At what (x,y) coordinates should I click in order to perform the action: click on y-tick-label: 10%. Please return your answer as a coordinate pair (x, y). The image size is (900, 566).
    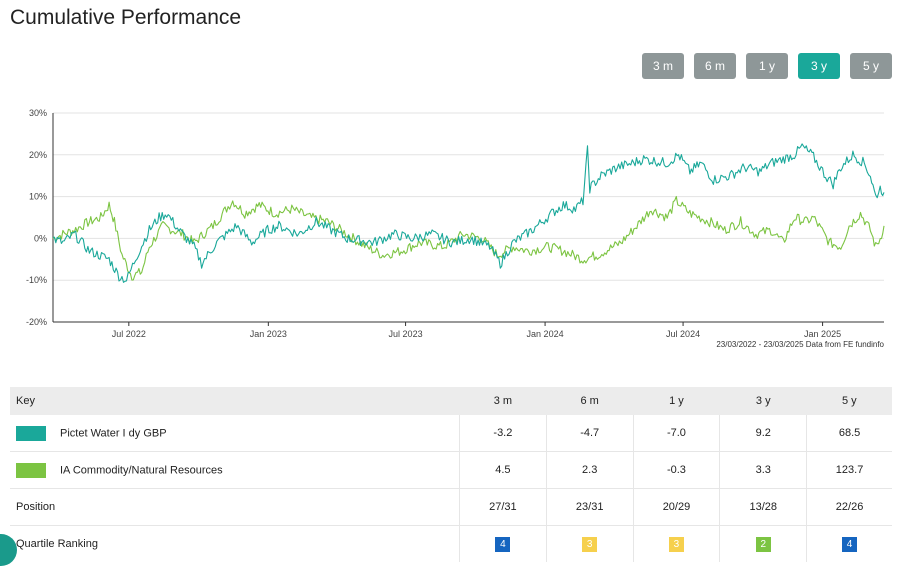
    Looking at the image, I should click on (38, 197).